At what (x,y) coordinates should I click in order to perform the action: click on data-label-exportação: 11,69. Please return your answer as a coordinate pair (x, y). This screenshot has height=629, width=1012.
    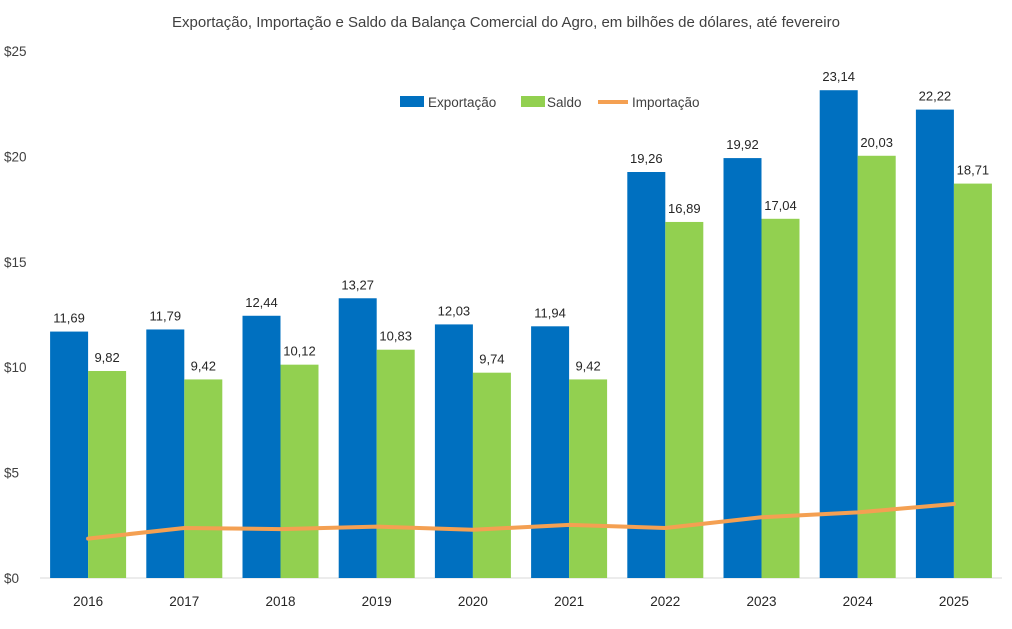
    Looking at the image, I should click on (69, 318).